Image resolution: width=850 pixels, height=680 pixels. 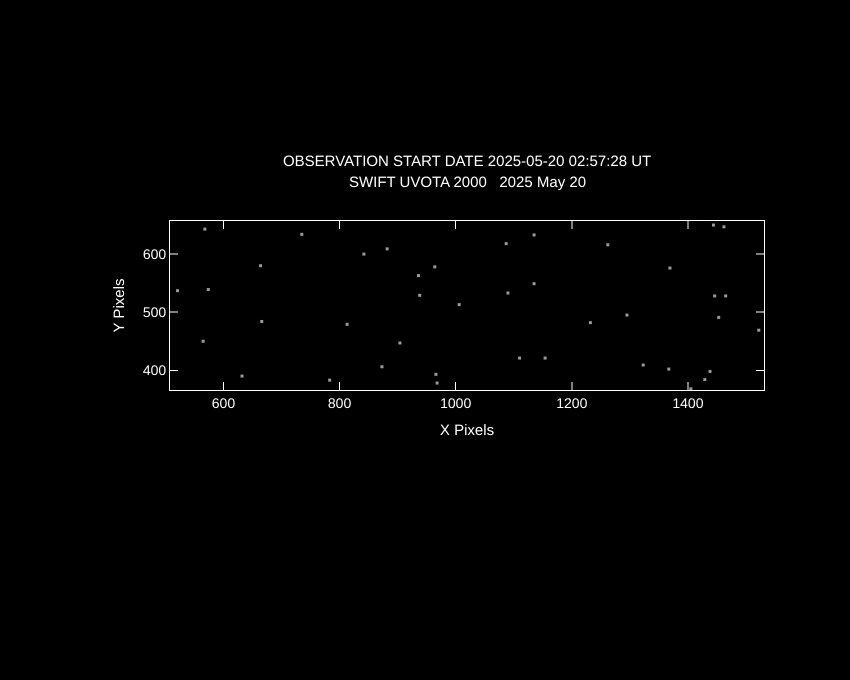 I want to click on chart-subtitle: SWIFT UVOTA 2000 2025 May 20, so click(x=467, y=182).